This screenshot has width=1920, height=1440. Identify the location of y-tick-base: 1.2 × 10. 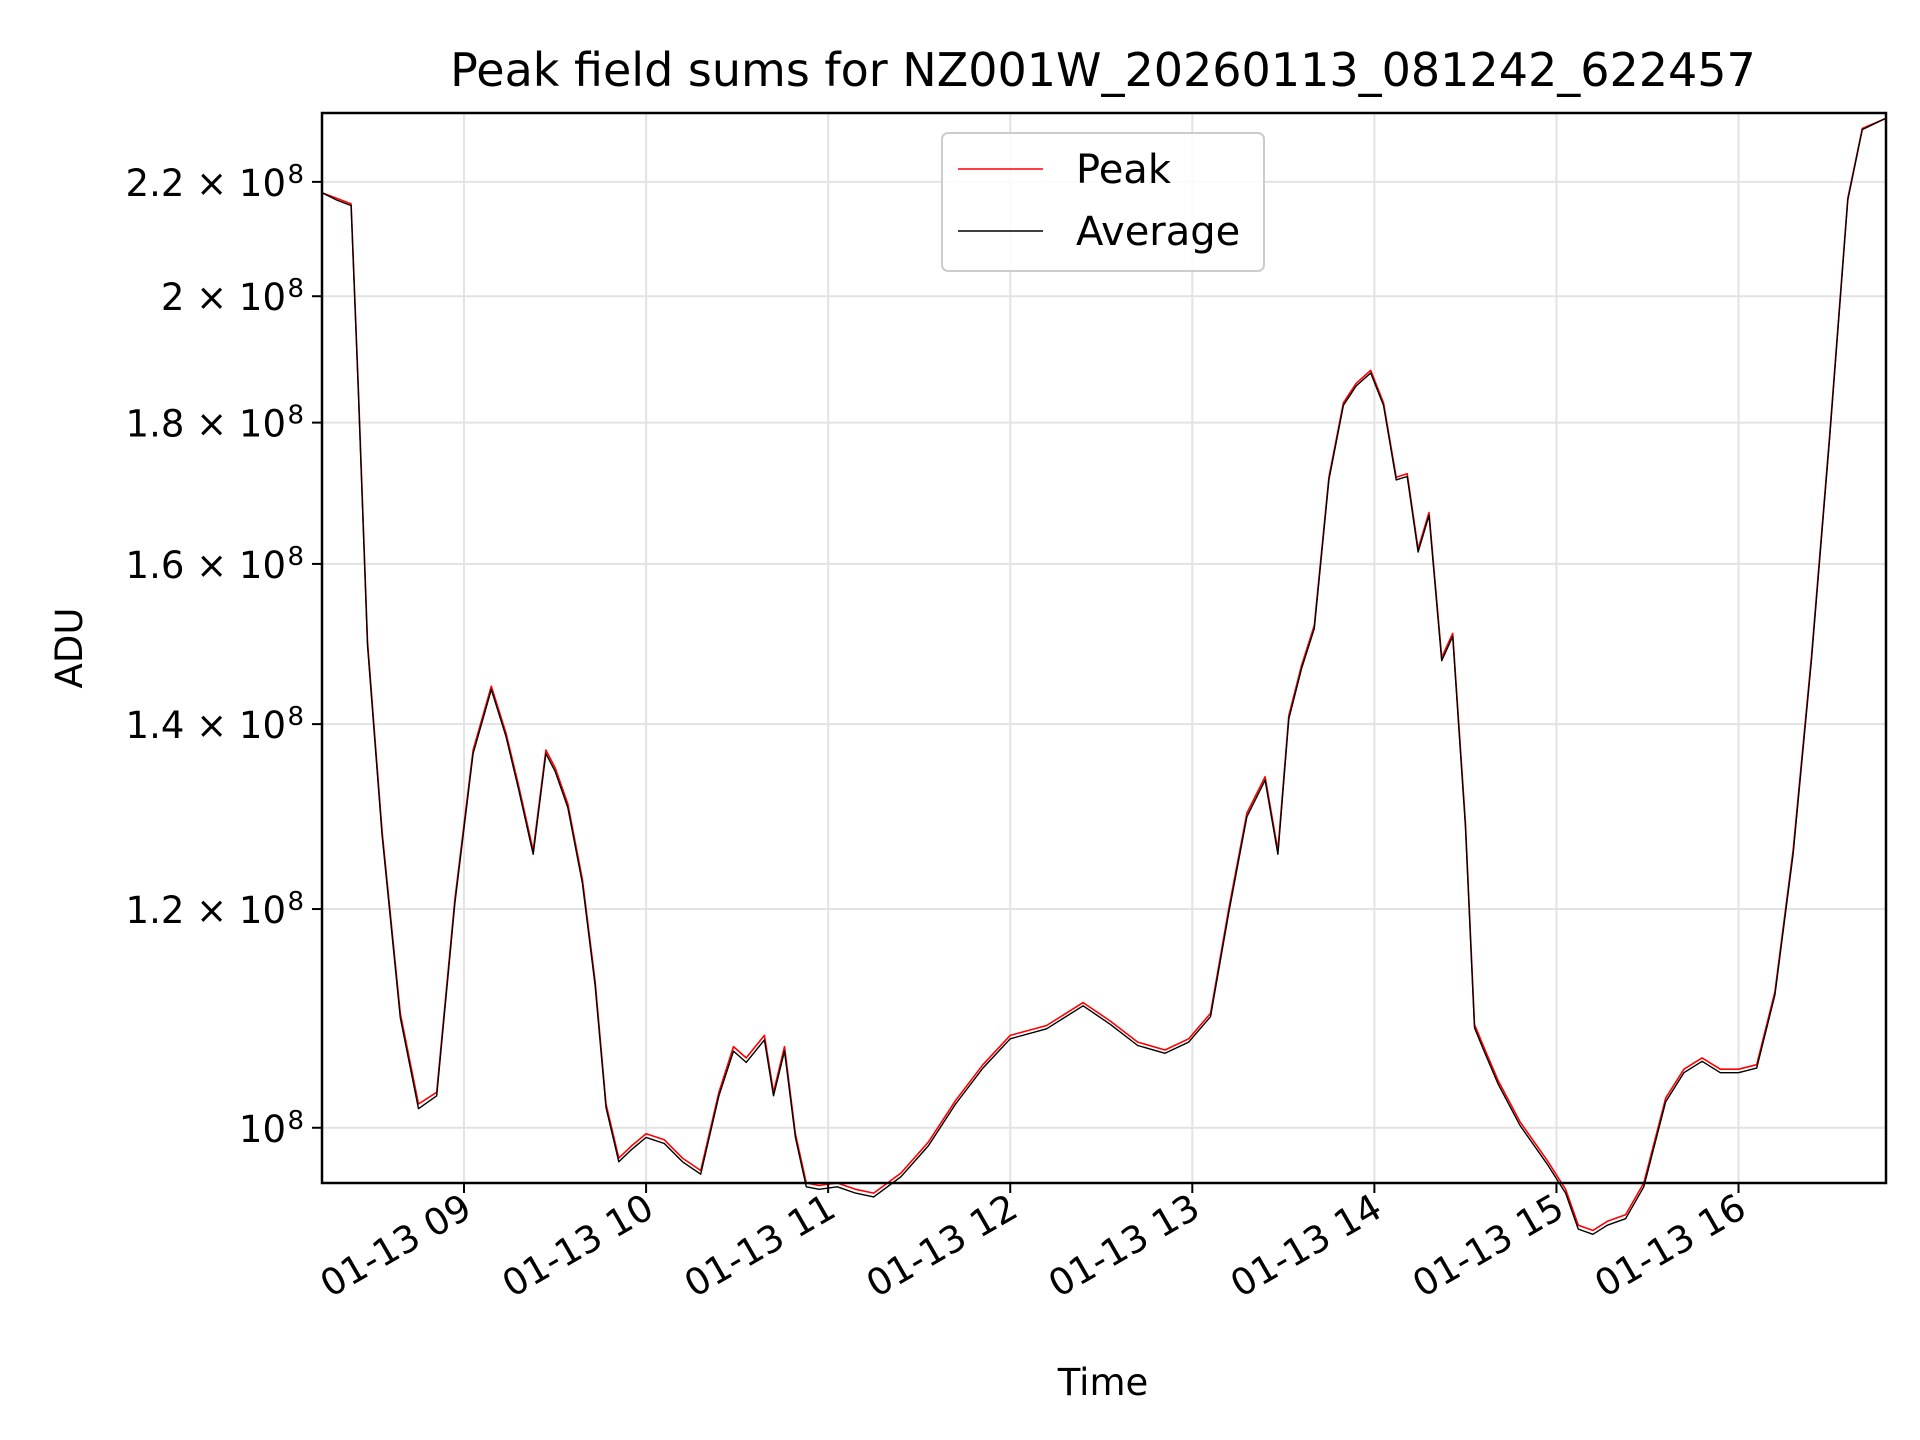
(206, 910).